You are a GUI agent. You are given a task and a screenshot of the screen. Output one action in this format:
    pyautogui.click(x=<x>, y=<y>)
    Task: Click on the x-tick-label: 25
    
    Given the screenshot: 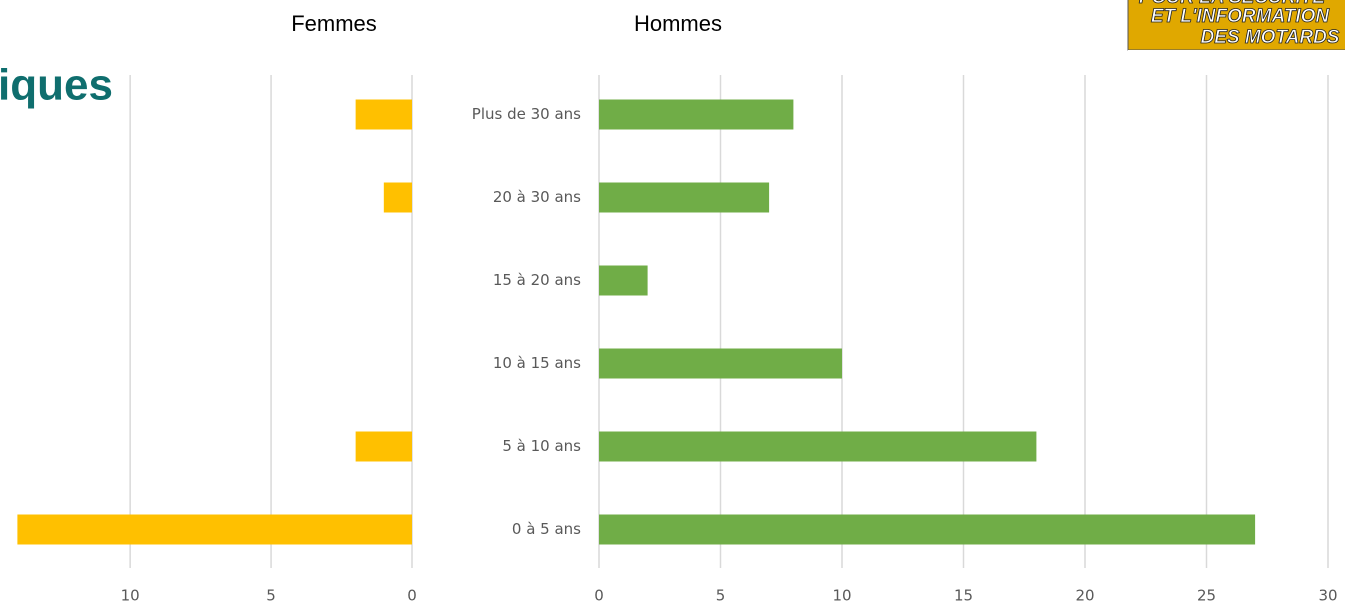 What is the action you would take?
    pyautogui.click(x=1206, y=596)
    